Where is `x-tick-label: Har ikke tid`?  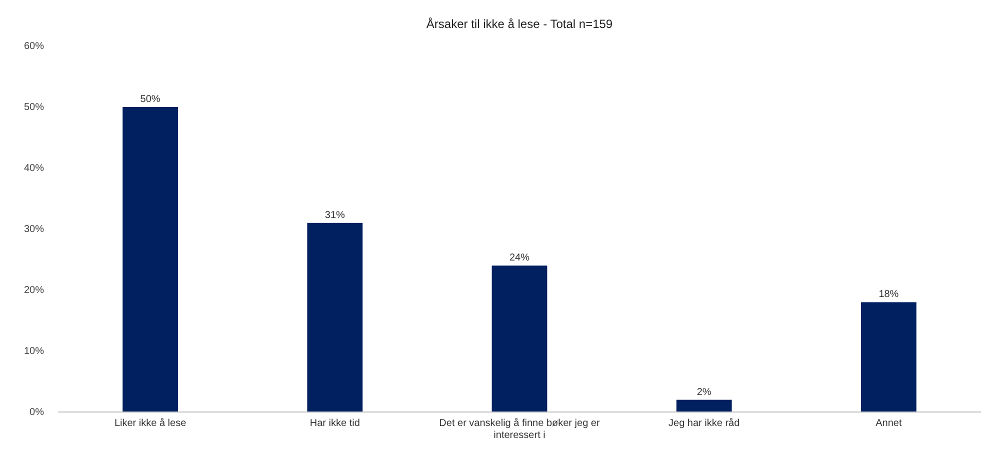 x-tick-label: Har ikke tid is located at coordinates (335, 423).